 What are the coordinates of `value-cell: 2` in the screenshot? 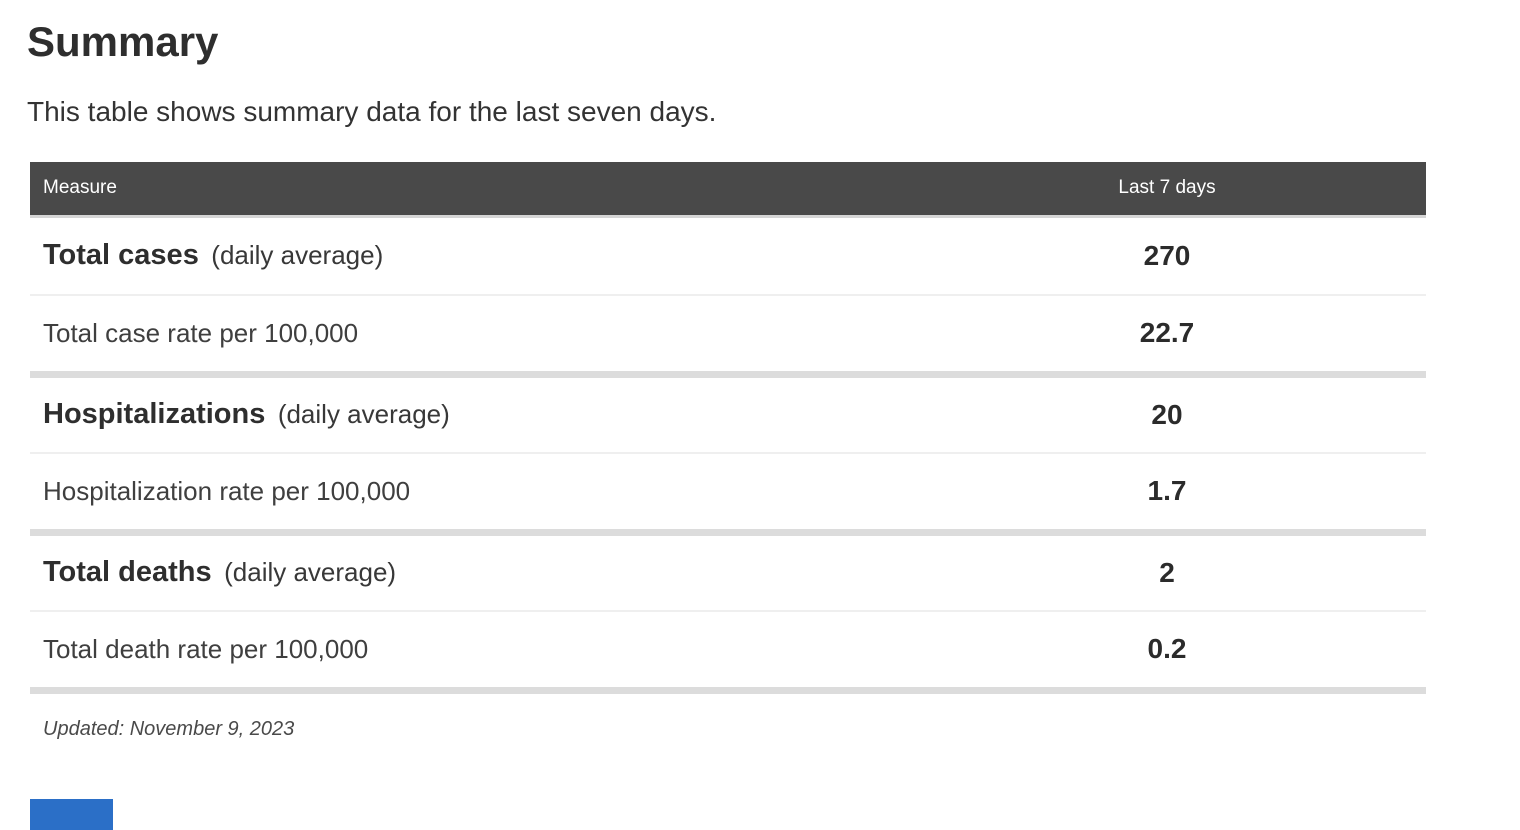 It's located at (1167, 569).